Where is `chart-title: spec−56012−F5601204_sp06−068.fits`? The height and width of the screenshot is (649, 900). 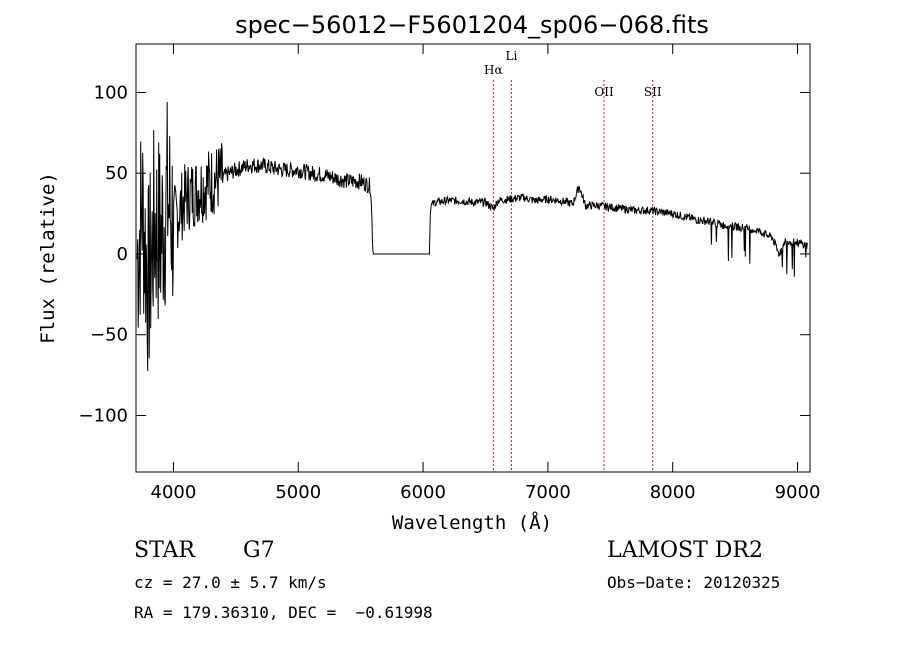
chart-title: spec−56012−F5601204_sp06−068.fits is located at coordinates (472, 25).